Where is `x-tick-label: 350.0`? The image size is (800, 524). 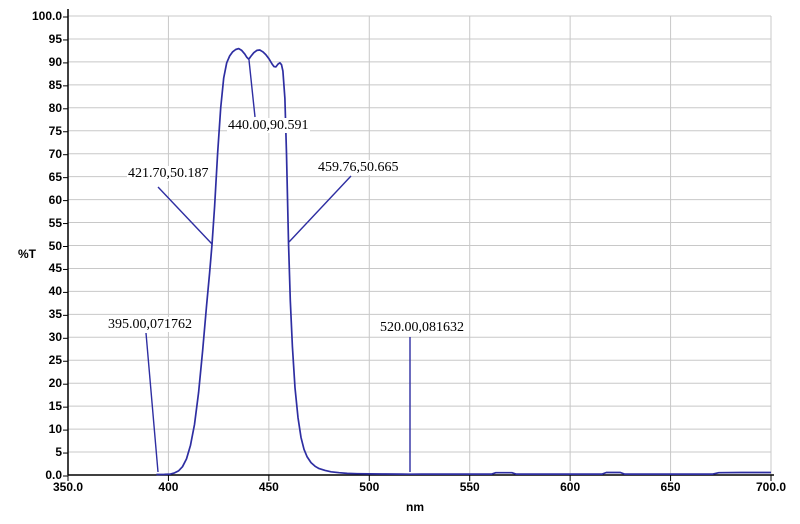
x-tick-label: 350.0 is located at coordinates (68, 487).